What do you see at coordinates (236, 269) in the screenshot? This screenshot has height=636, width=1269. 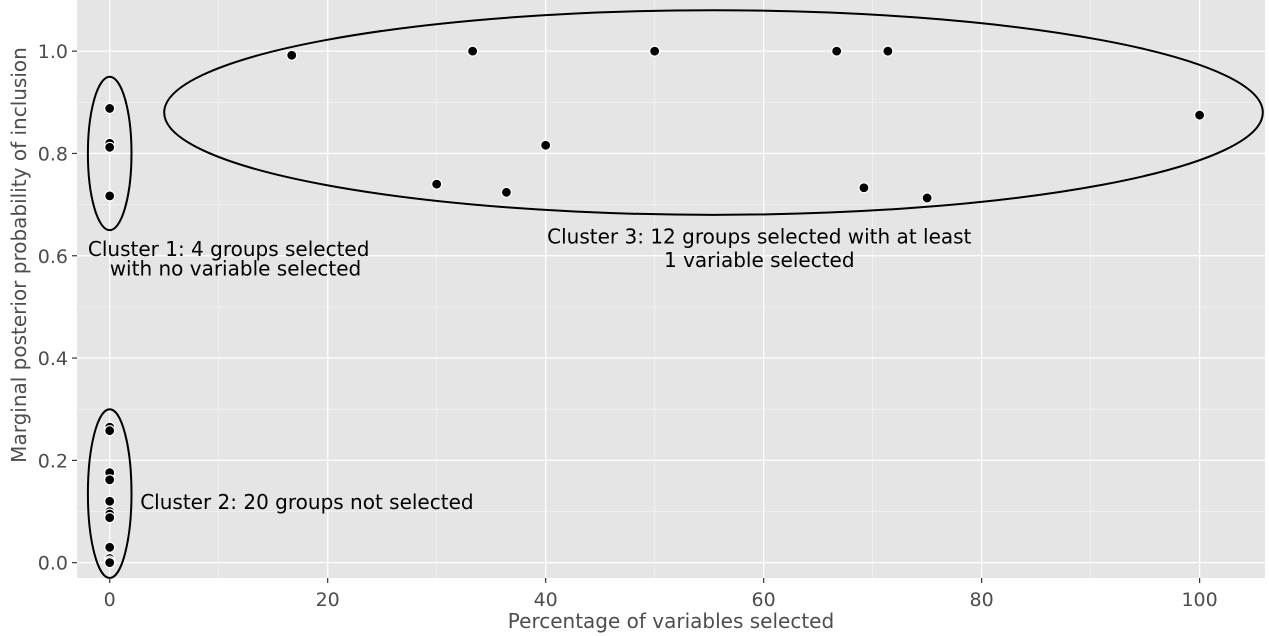 I see `cluster-1-label: with no variable selected` at bounding box center [236, 269].